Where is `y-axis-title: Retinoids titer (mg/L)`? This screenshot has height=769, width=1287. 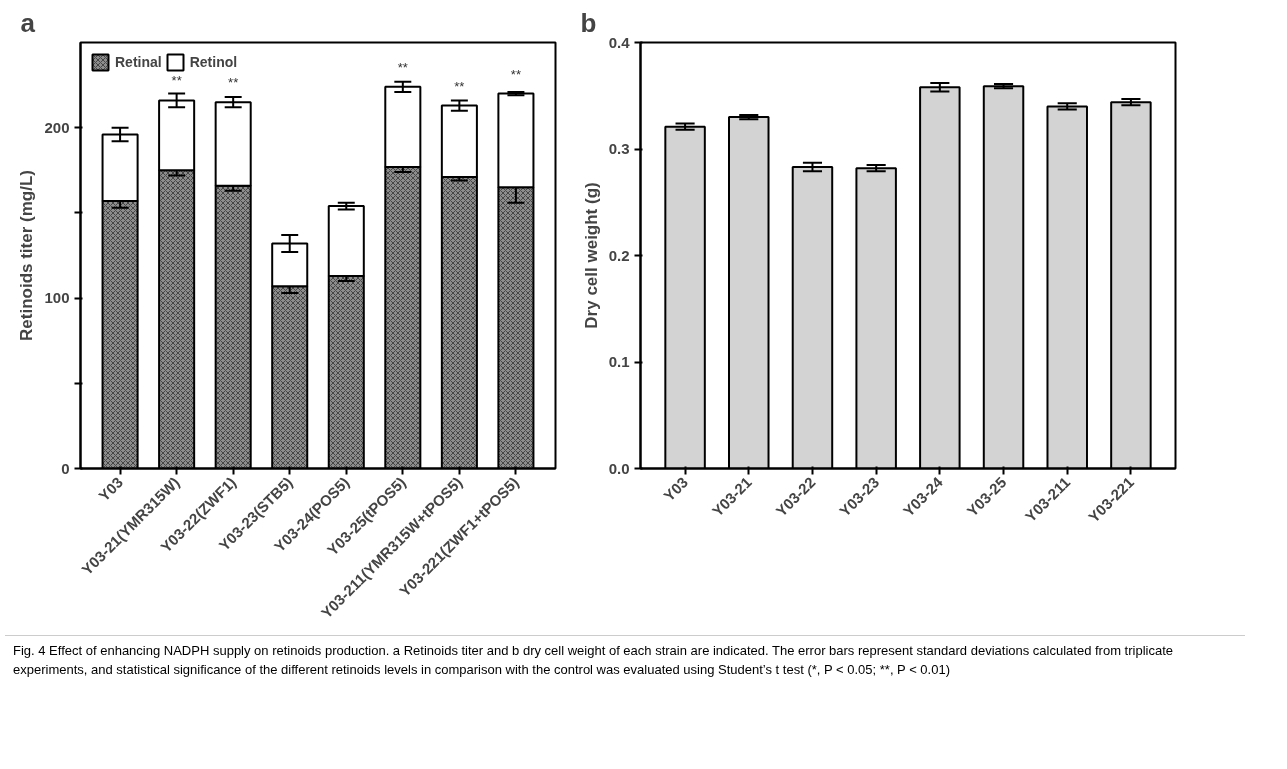
y-axis-title: Retinoids titer (mg/L) is located at coordinates (27, 255).